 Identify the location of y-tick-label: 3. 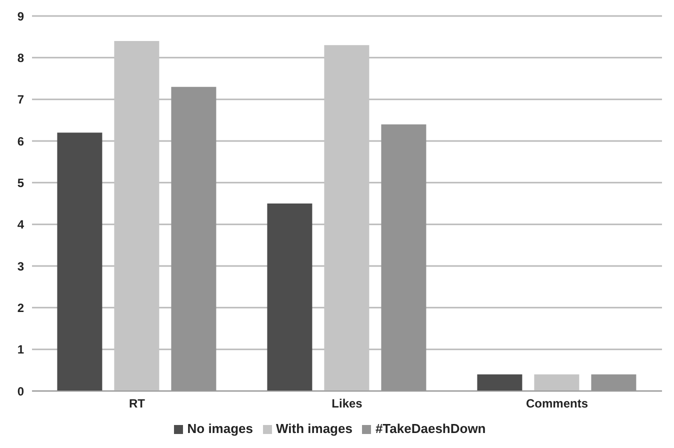
(20, 266).